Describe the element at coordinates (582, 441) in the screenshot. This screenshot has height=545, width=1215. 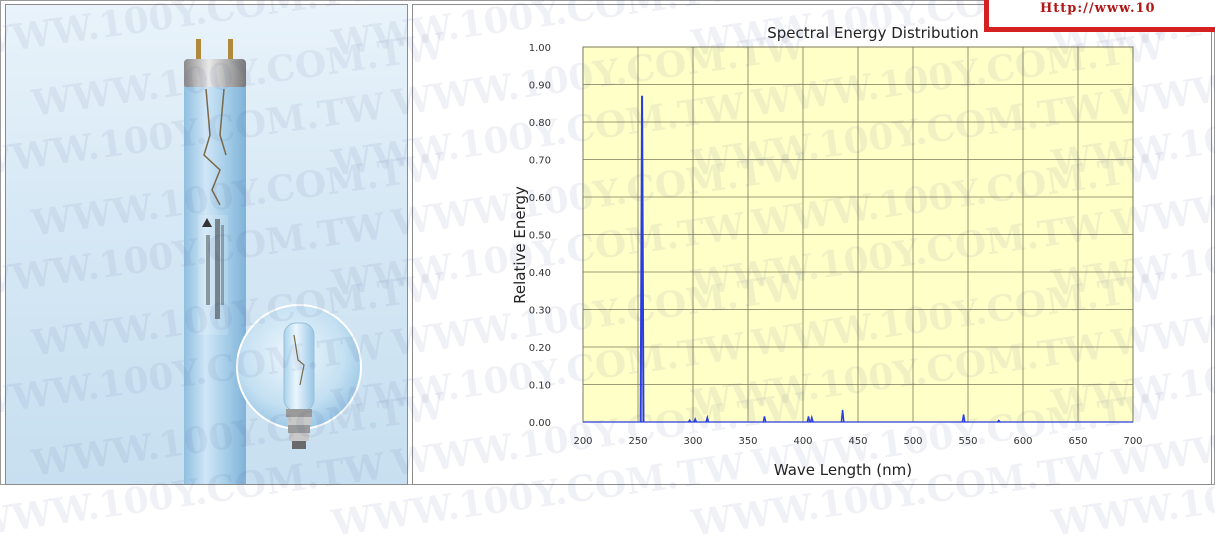
I see `x-tick-label: 200` at that location.